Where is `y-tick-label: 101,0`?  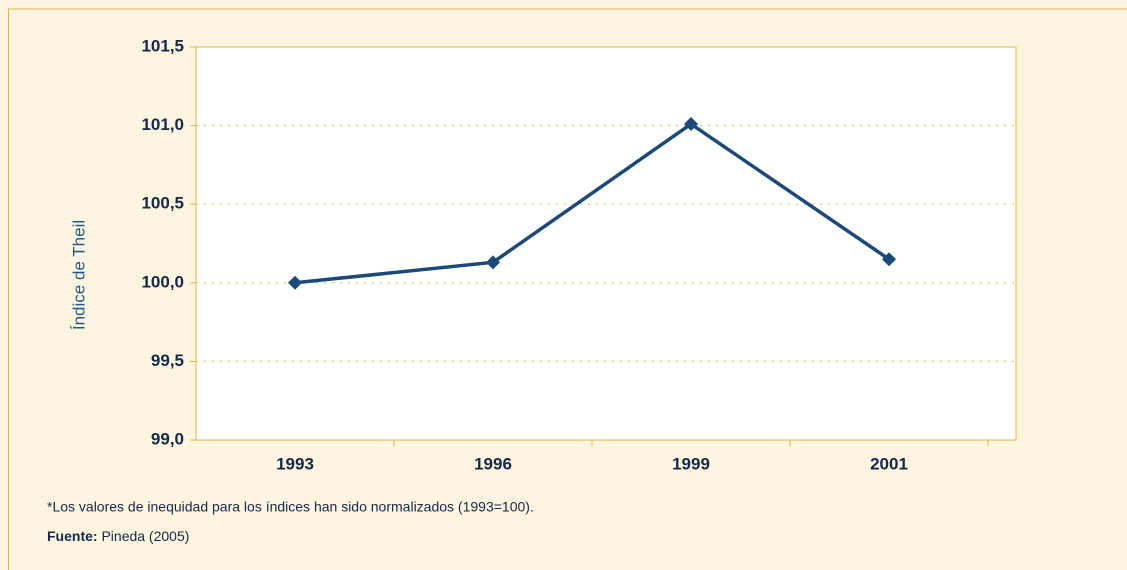 y-tick-label: 101,0 is located at coordinates (162, 124).